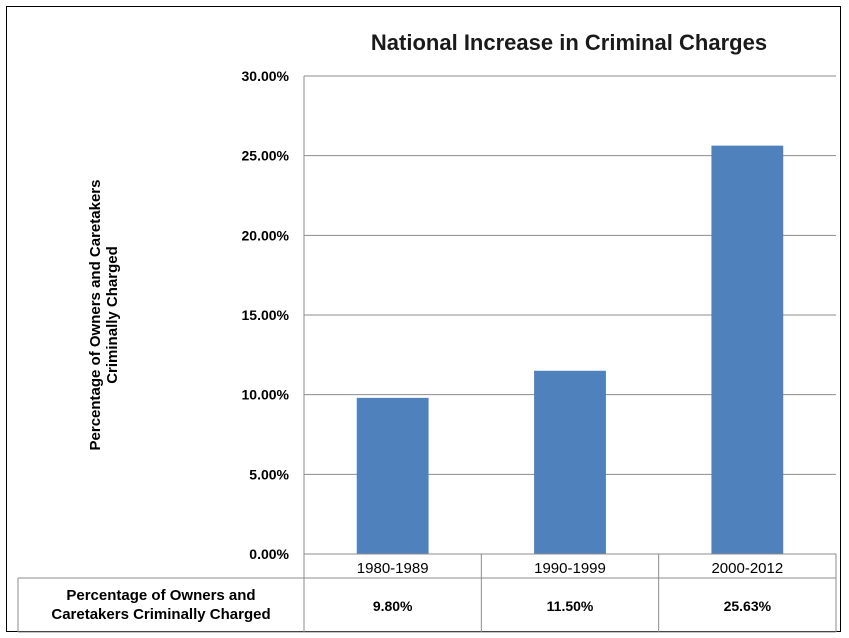  I want to click on data-label: 25.63%, so click(748, 606).